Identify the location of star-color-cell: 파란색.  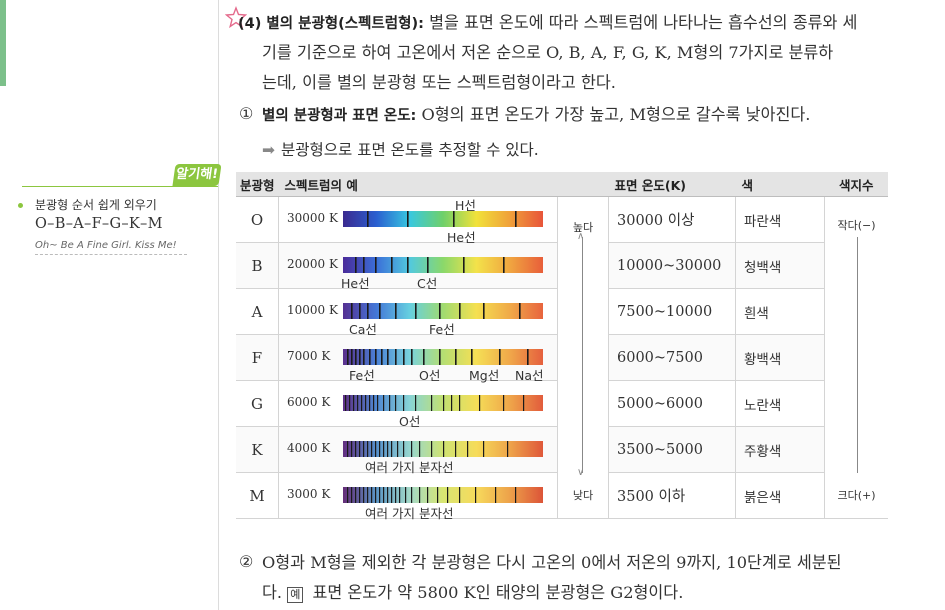
(780, 219).